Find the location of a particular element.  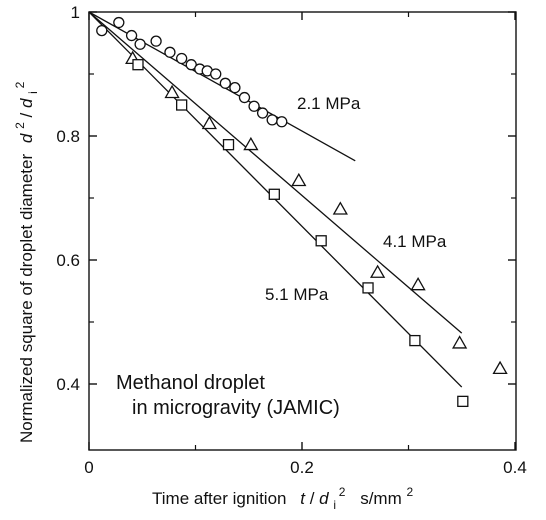

series-label-5-1-mpa: 5.1 MPa is located at coordinates (297, 294).